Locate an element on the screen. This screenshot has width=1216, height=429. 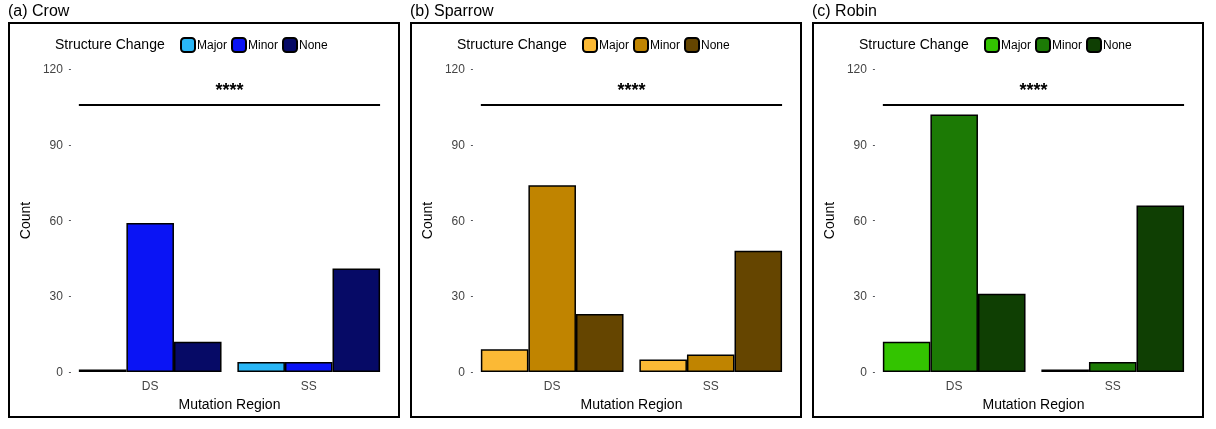
chart-title: (c) Robin is located at coordinates (845, 11).